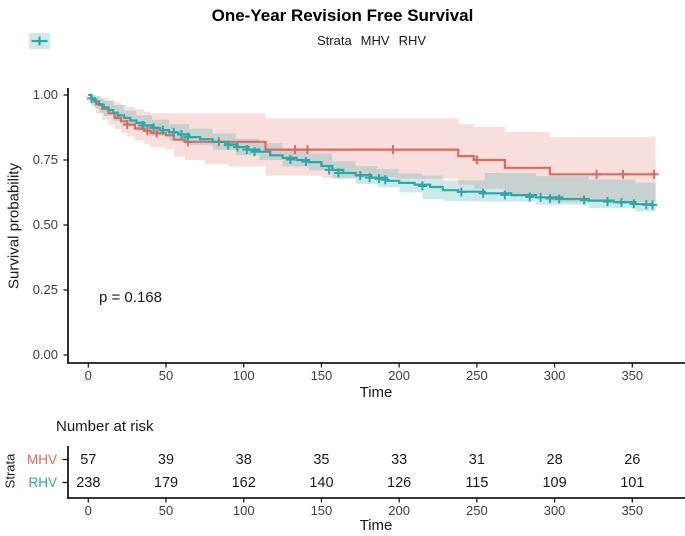  What do you see at coordinates (45, 289) in the screenshot?
I see `y-tick-label: 0.25` at bounding box center [45, 289].